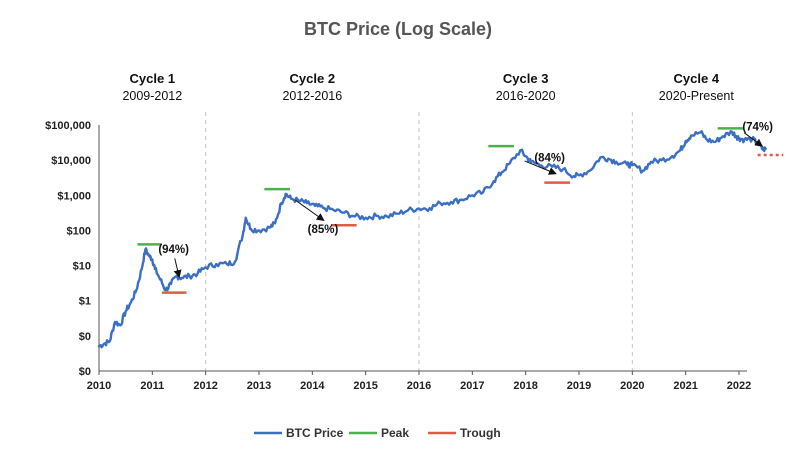 This screenshot has width=801, height=475. What do you see at coordinates (312, 96) in the screenshot?
I see `cycle-range: 2012-2016` at bounding box center [312, 96].